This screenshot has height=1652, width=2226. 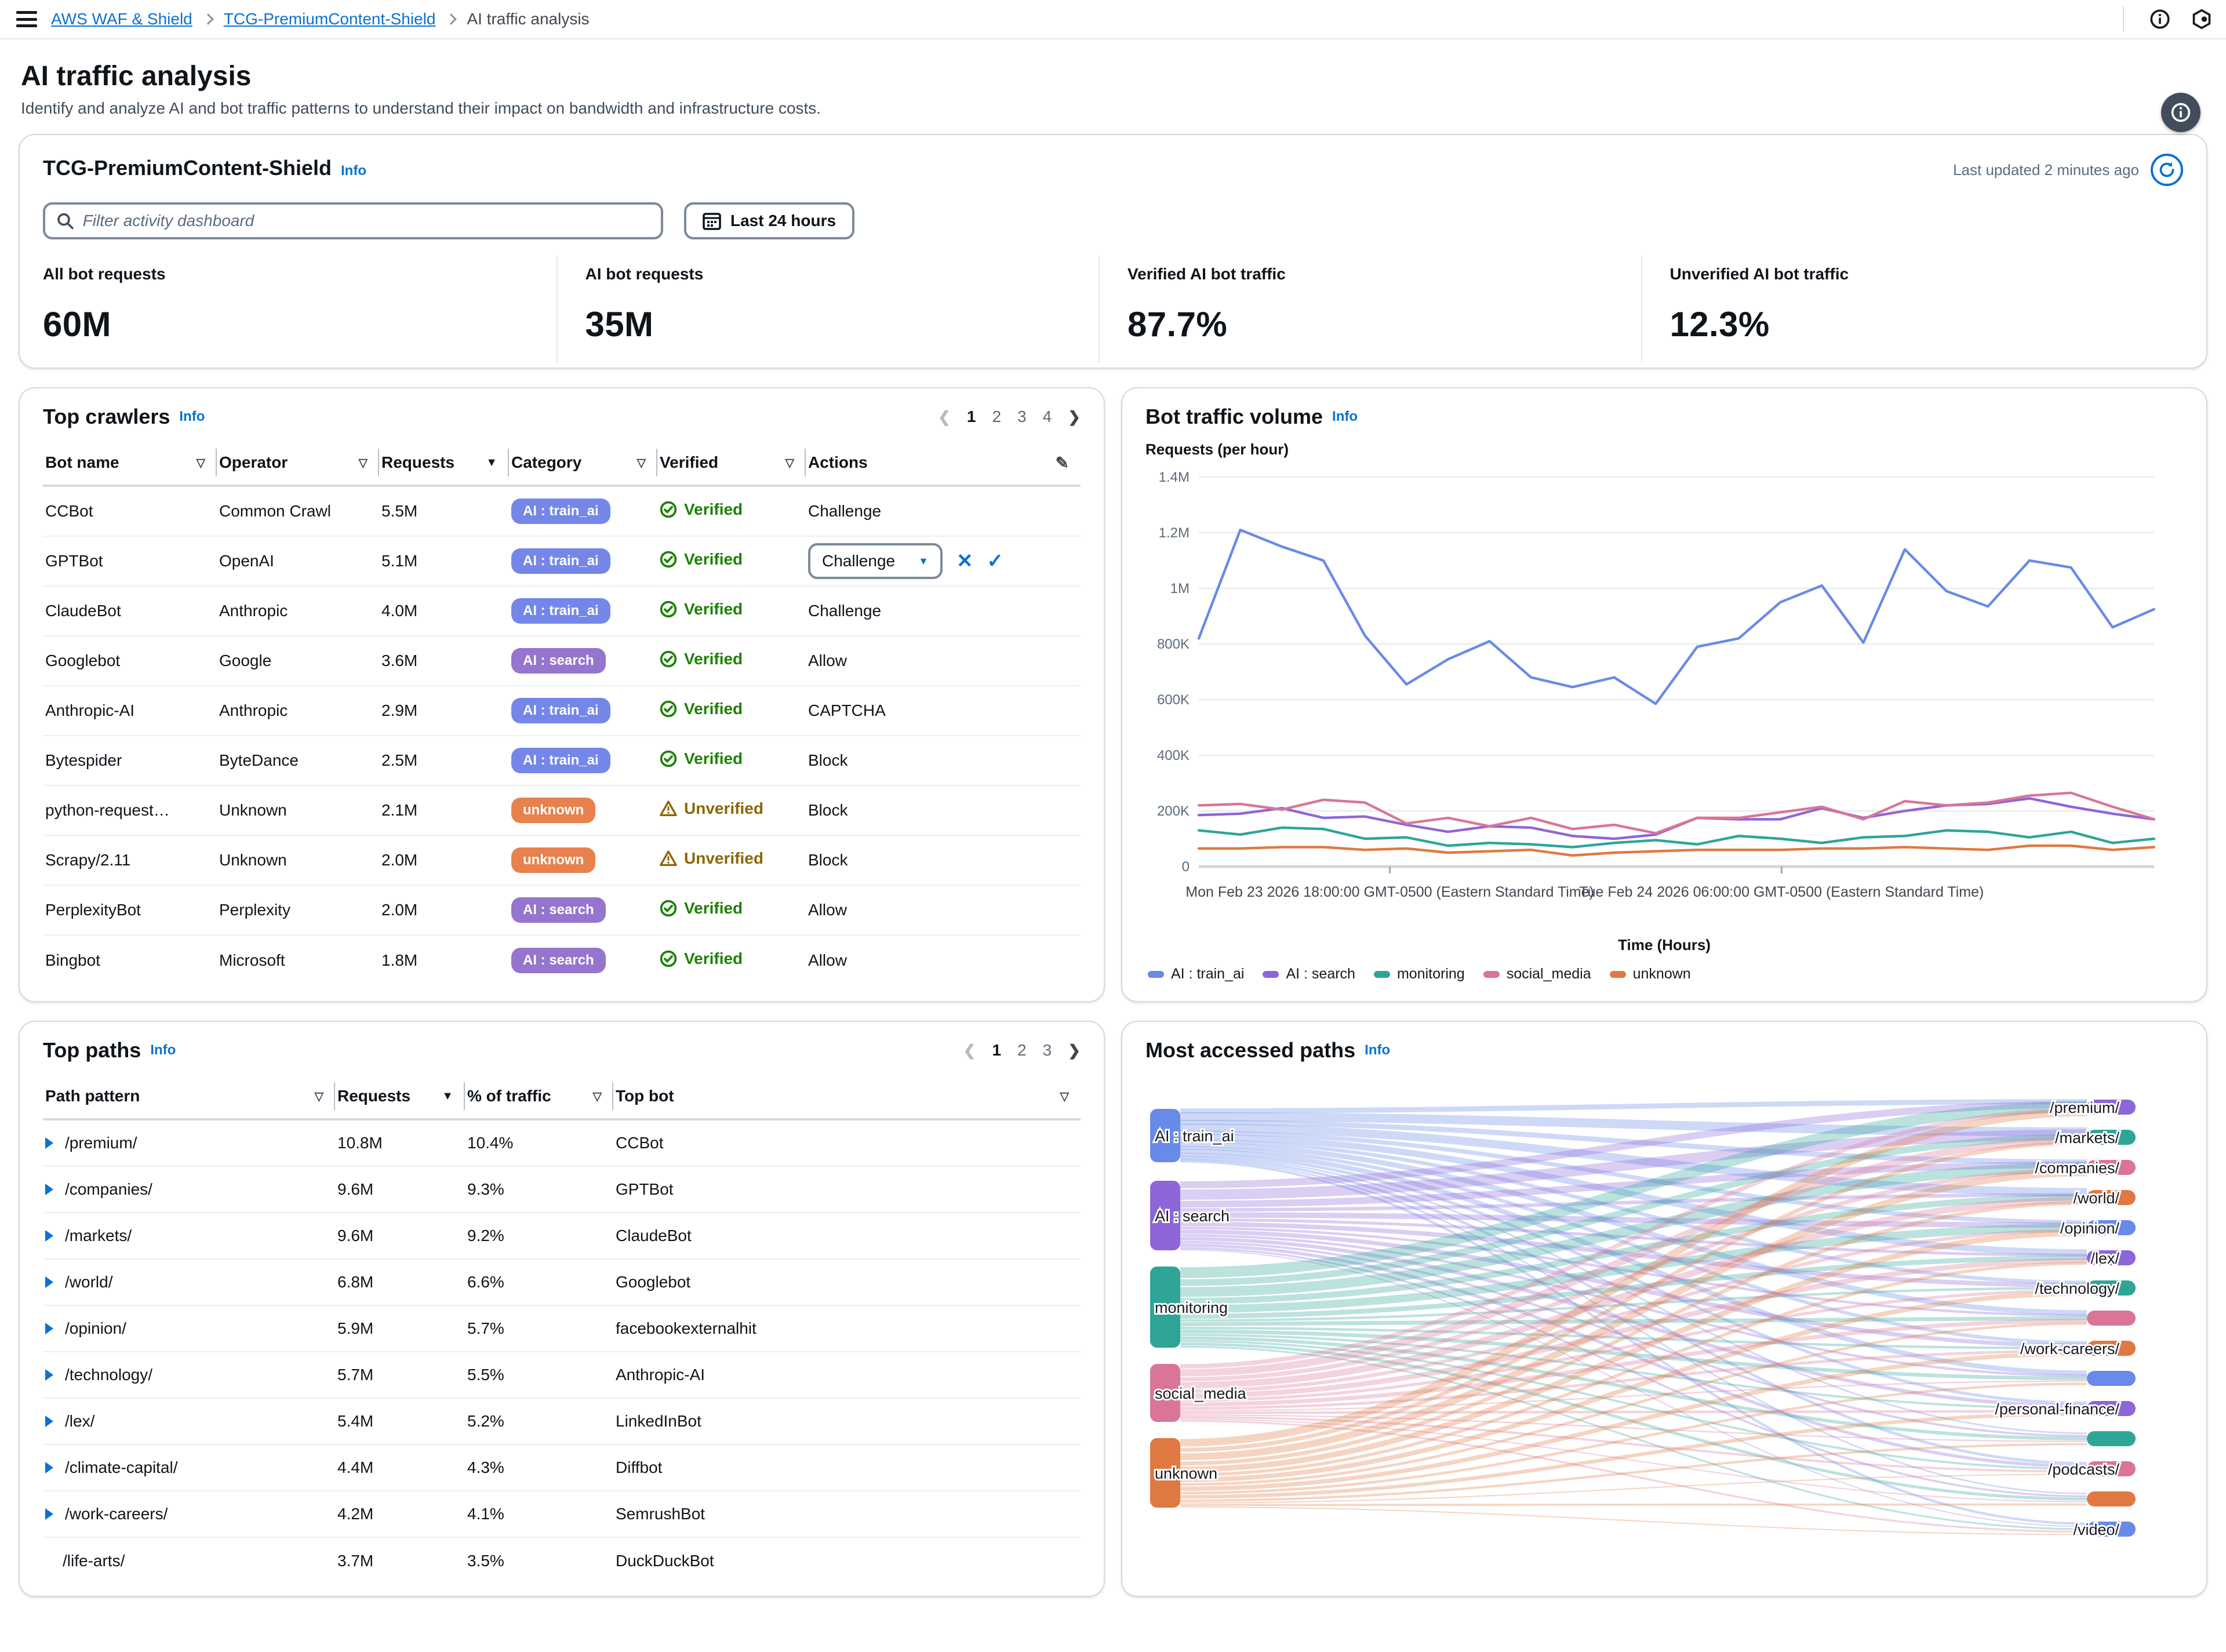 What do you see at coordinates (1650, 974) in the screenshot?
I see `legend-item: unknown` at bounding box center [1650, 974].